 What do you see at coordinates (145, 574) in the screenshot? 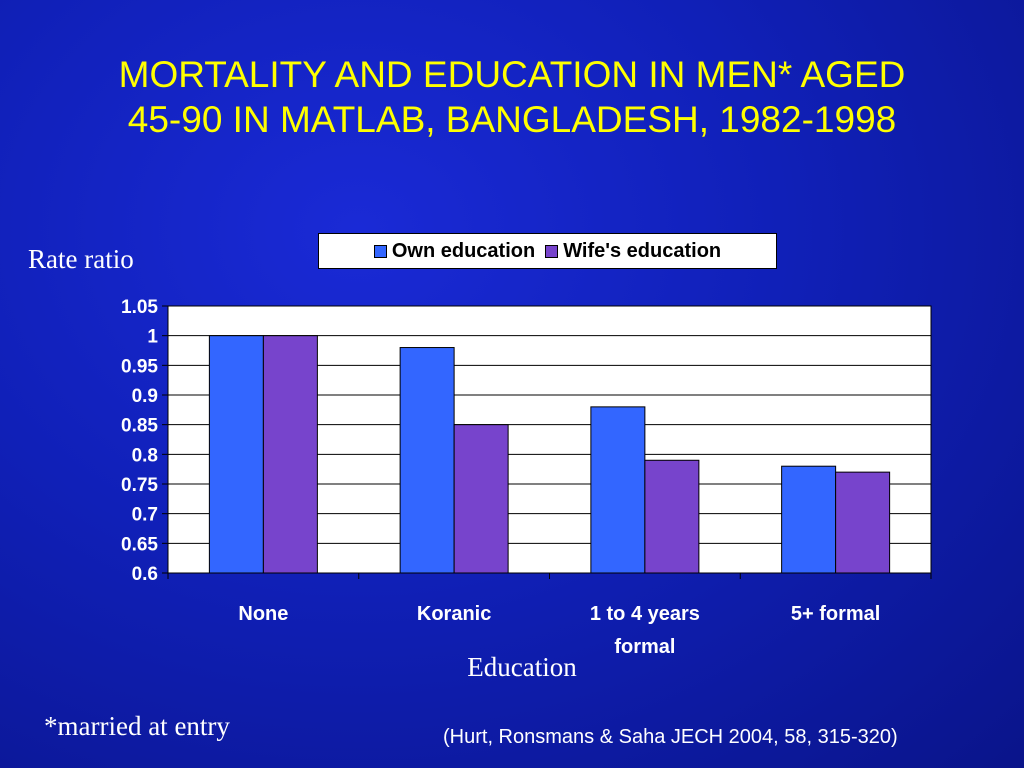
I see `y-tick-label: 0.6` at bounding box center [145, 574].